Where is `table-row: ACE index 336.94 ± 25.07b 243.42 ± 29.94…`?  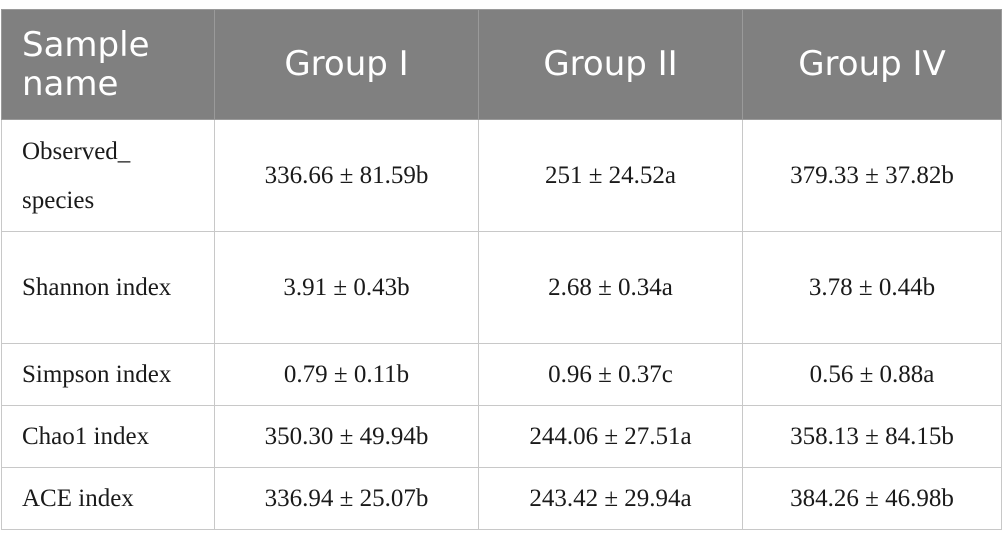
table-row: ACE index 336.94 ± 25.07b 243.42 ± 29.94… is located at coordinates (501, 498).